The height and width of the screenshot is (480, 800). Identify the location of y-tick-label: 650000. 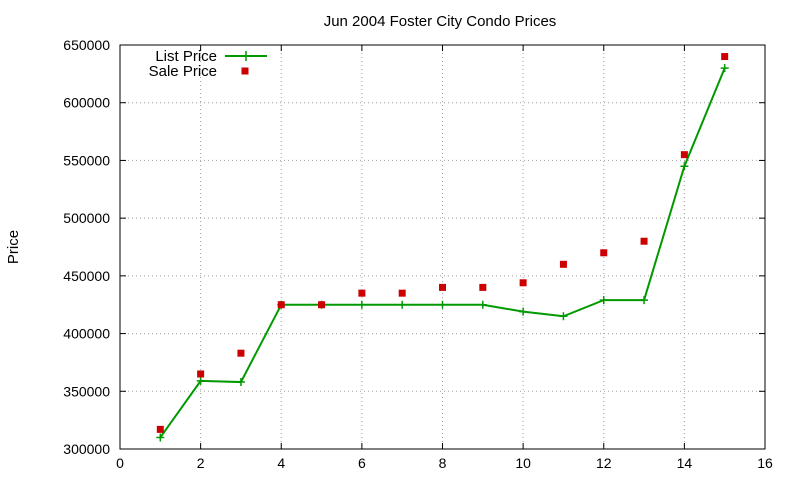
(86, 45).